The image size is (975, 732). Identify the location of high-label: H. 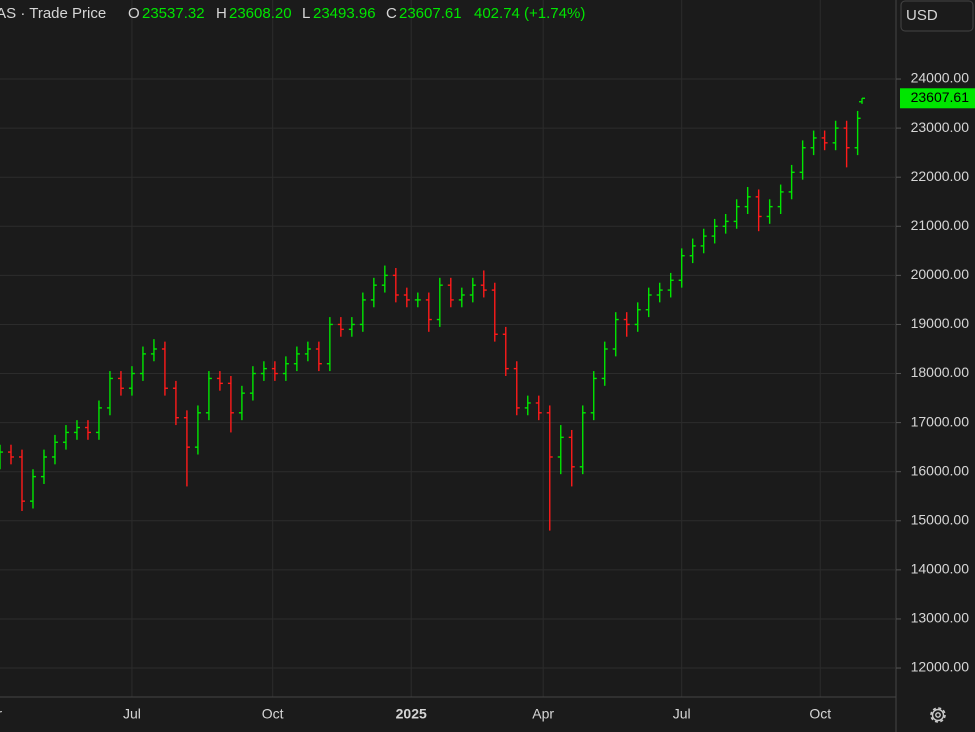
(221, 13).